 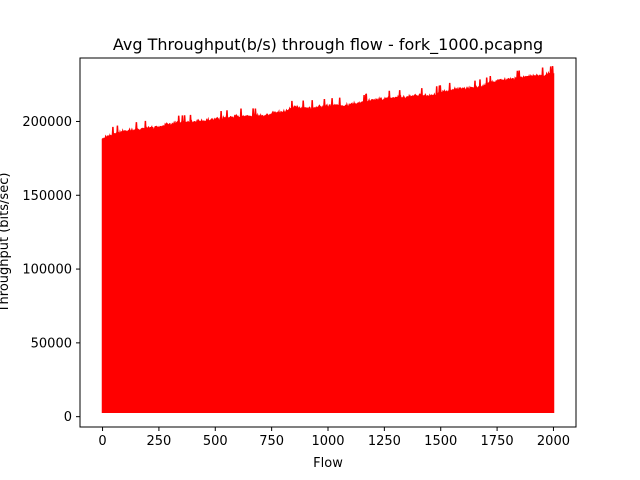 I want to click on x-tick-label: 750, so click(x=271, y=441).